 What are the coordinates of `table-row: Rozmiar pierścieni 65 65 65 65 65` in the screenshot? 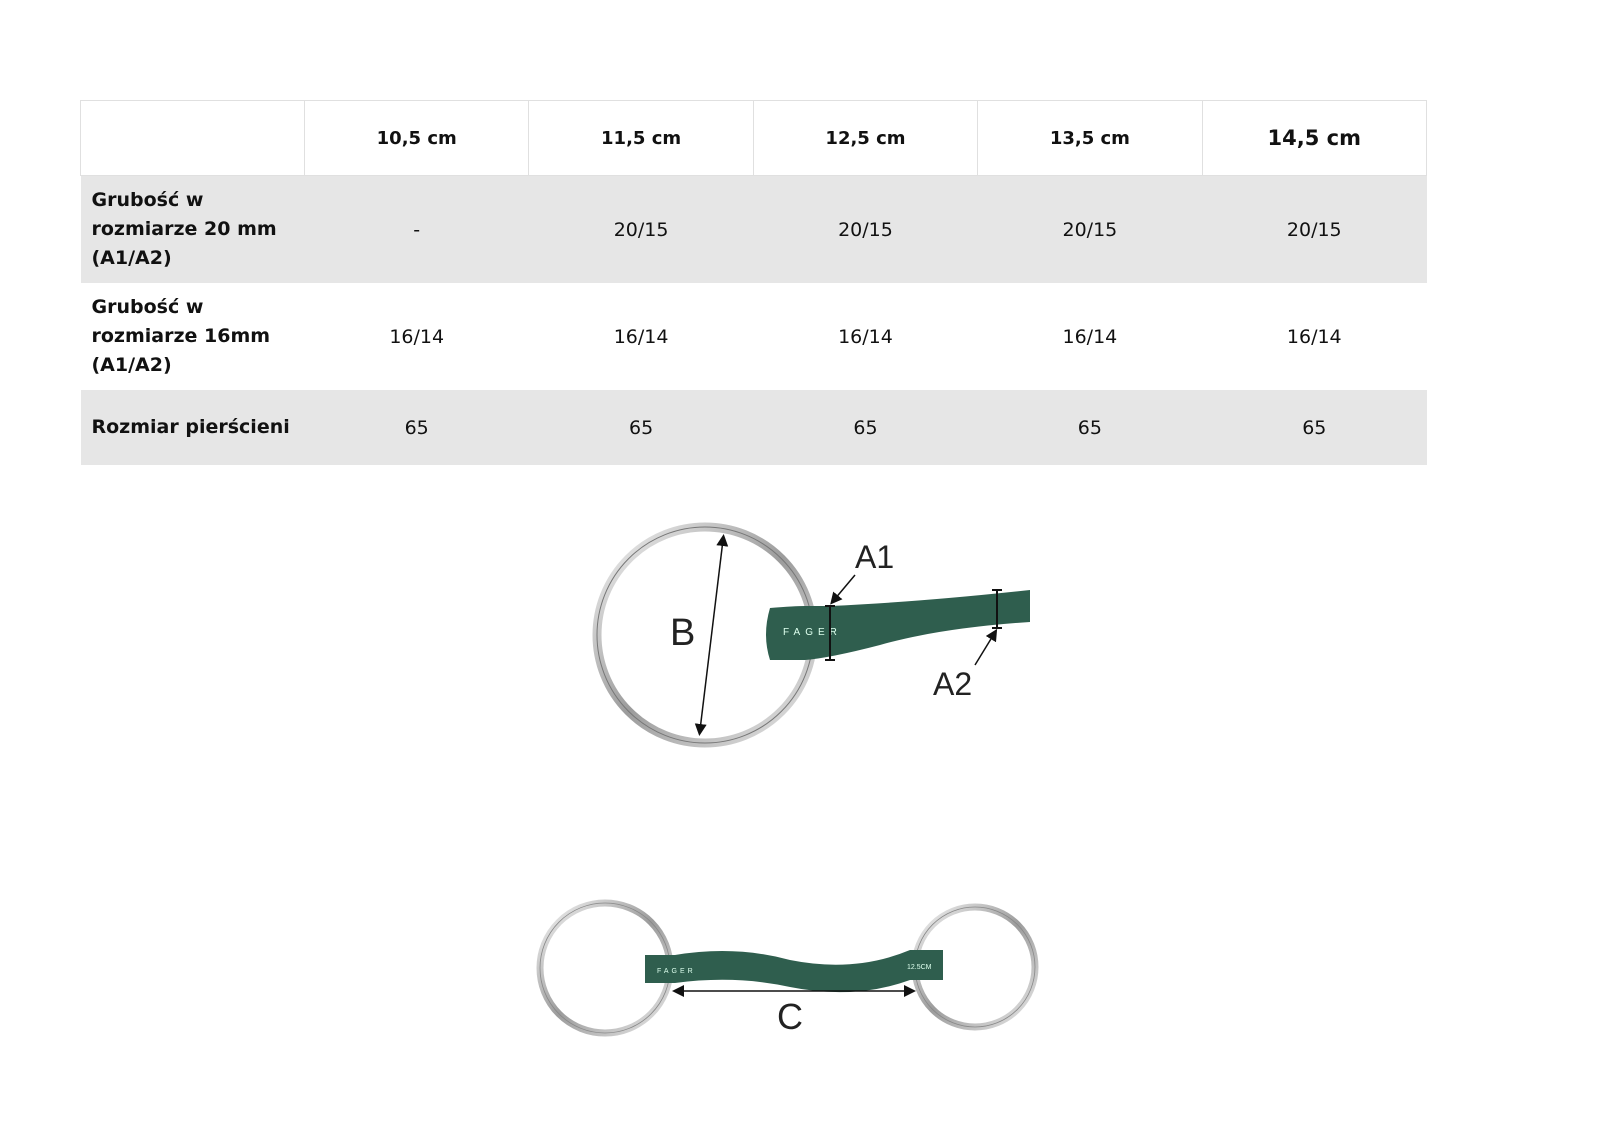 It's located at (753, 427).